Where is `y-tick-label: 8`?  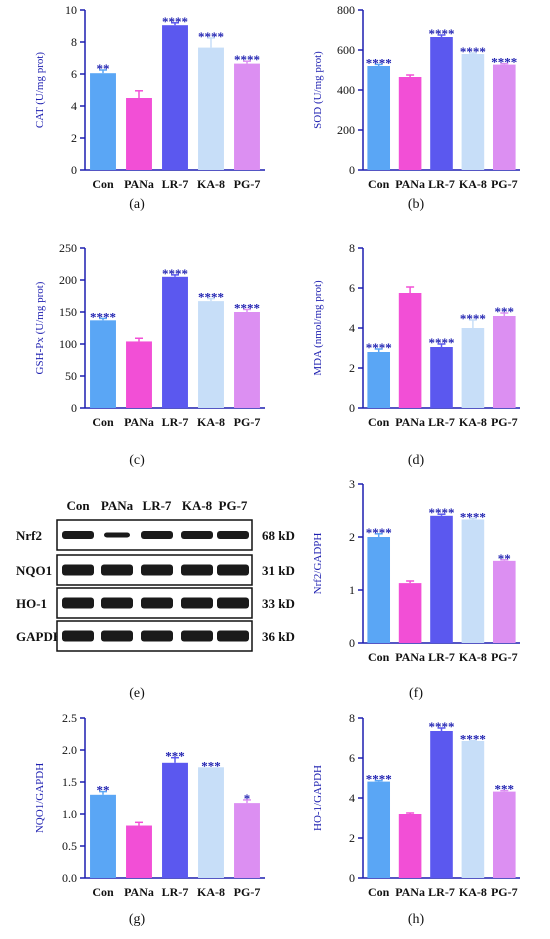
y-tick-label: 8 is located at coordinates (352, 248).